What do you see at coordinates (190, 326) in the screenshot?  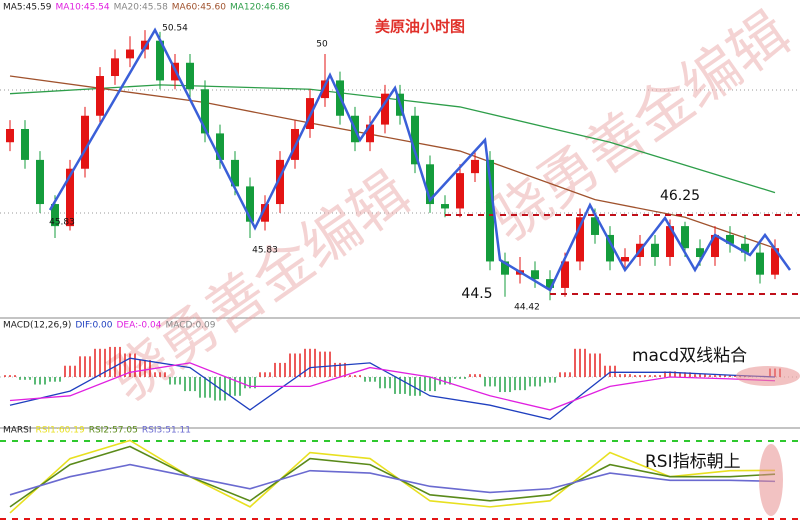 I see `legend-entry: MACD:0.09` at bounding box center [190, 326].